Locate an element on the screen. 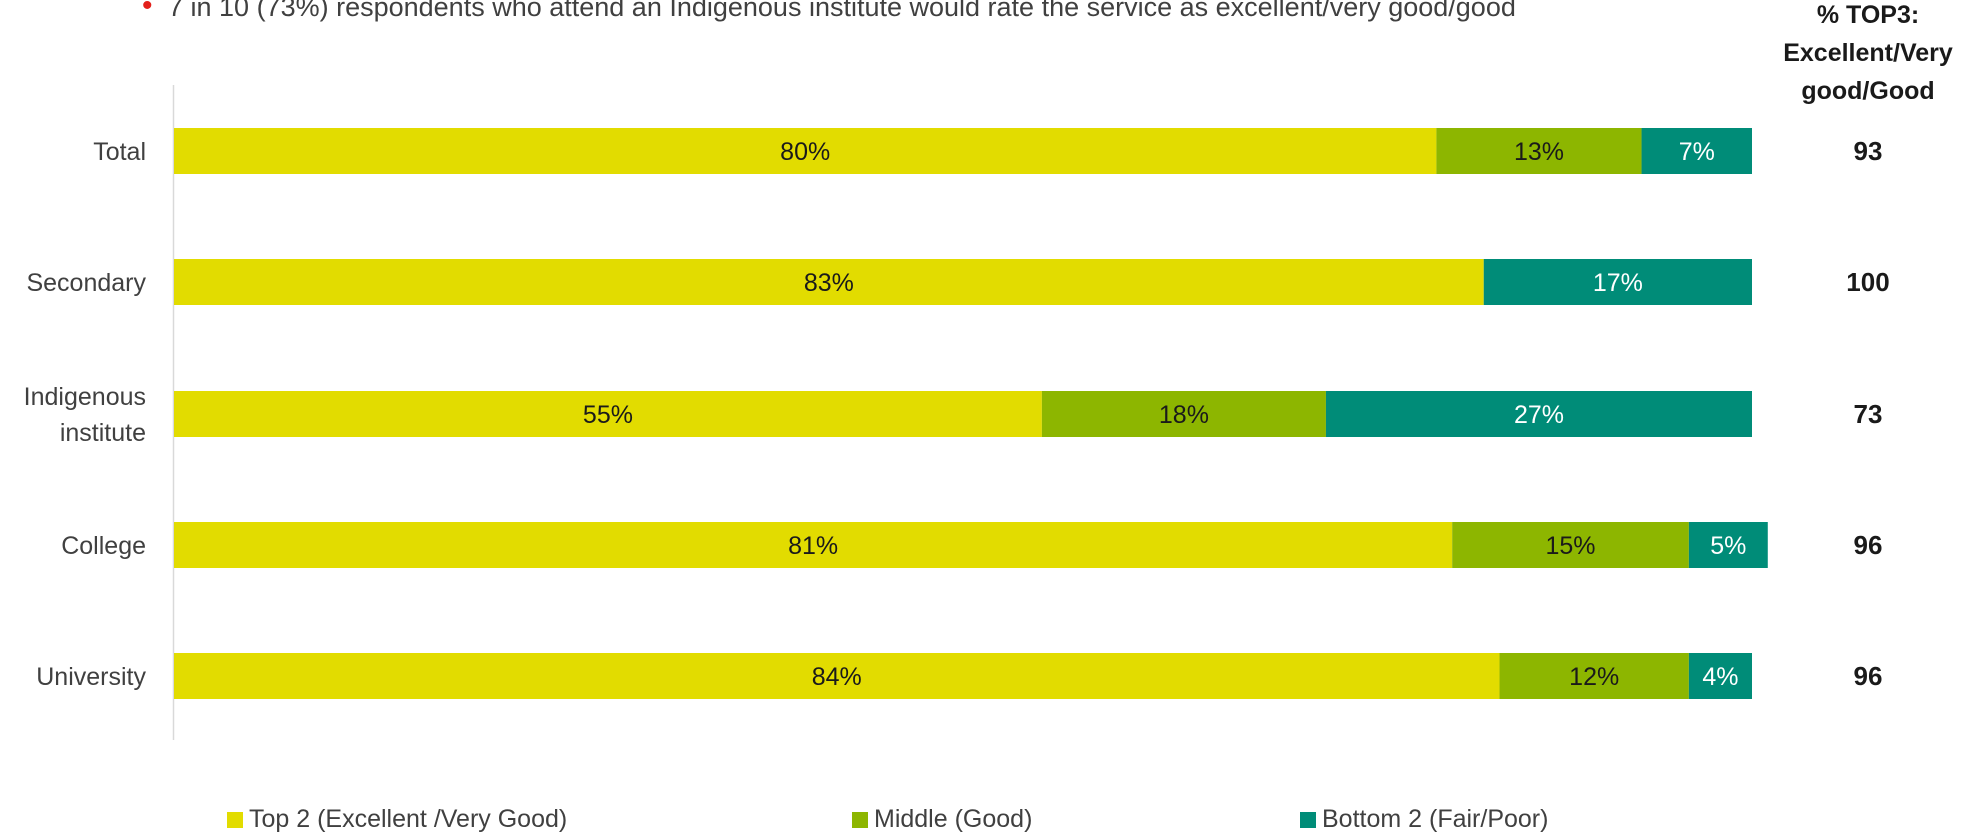 The width and height of the screenshot is (1980, 835). legend-item-middle: Middle (Good) is located at coordinates (942, 819).